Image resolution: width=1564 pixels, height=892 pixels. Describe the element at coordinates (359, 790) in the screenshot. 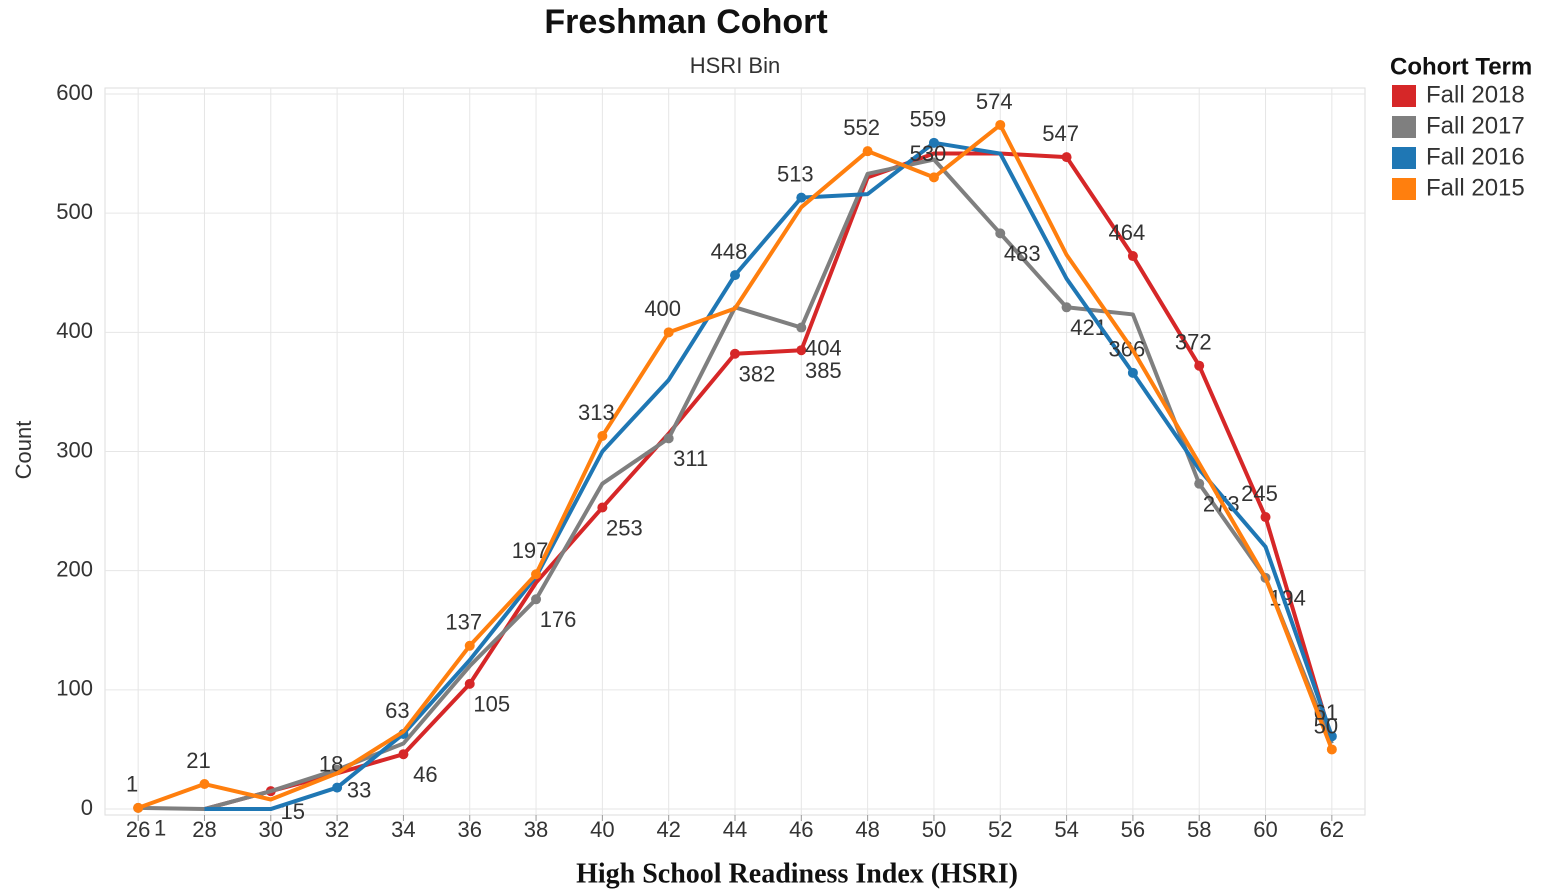

I see `data-label: 33` at that location.